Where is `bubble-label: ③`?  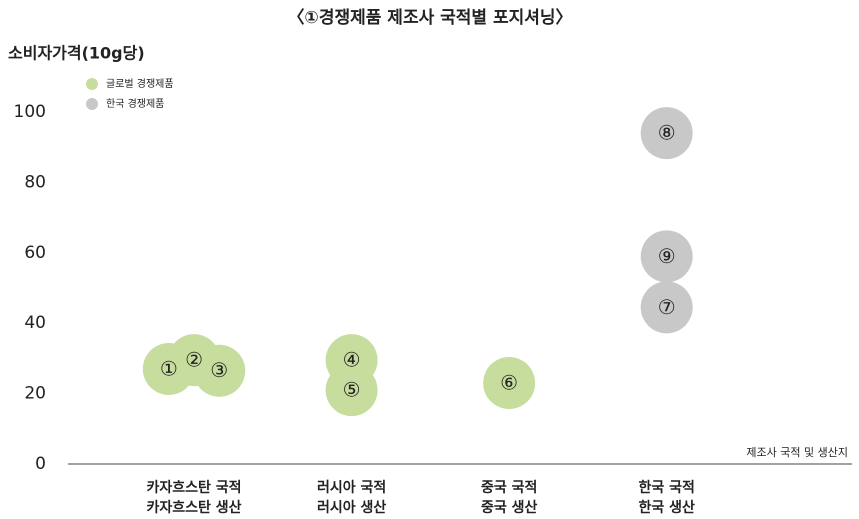 bubble-label: ③ is located at coordinates (219, 370).